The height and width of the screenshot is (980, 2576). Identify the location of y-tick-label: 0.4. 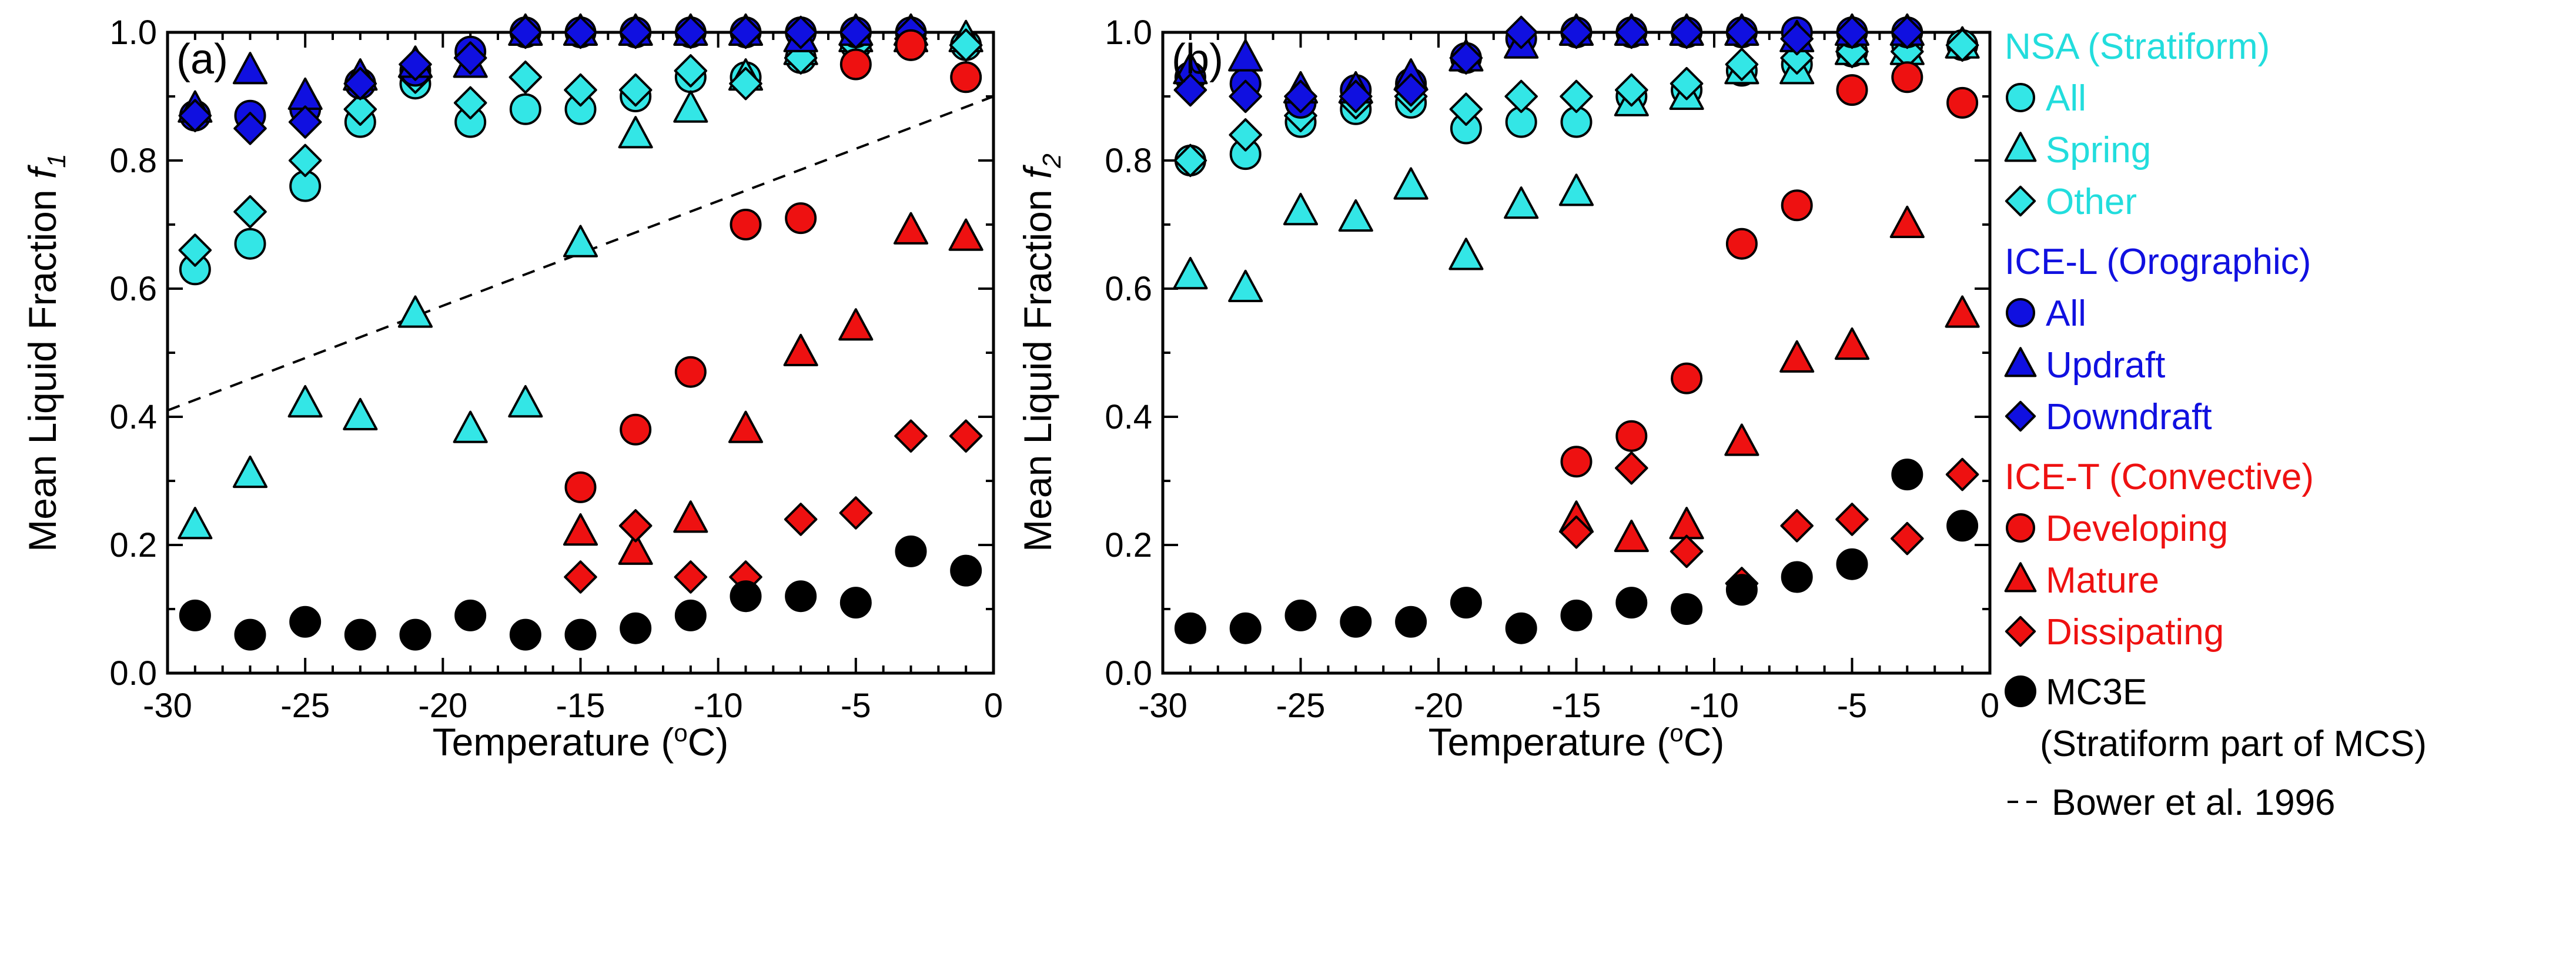
(1128, 417).